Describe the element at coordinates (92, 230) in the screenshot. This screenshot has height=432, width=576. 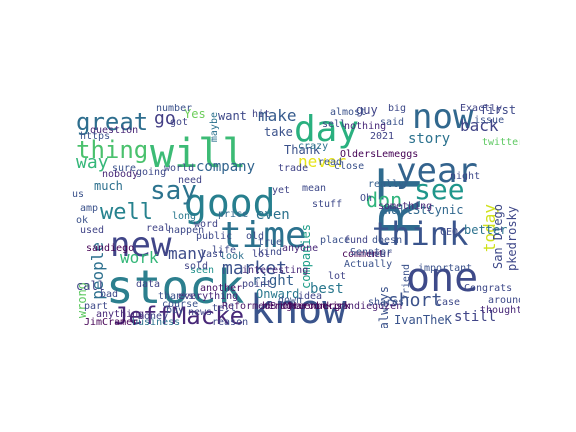
I see `cloud-word: used` at that location.